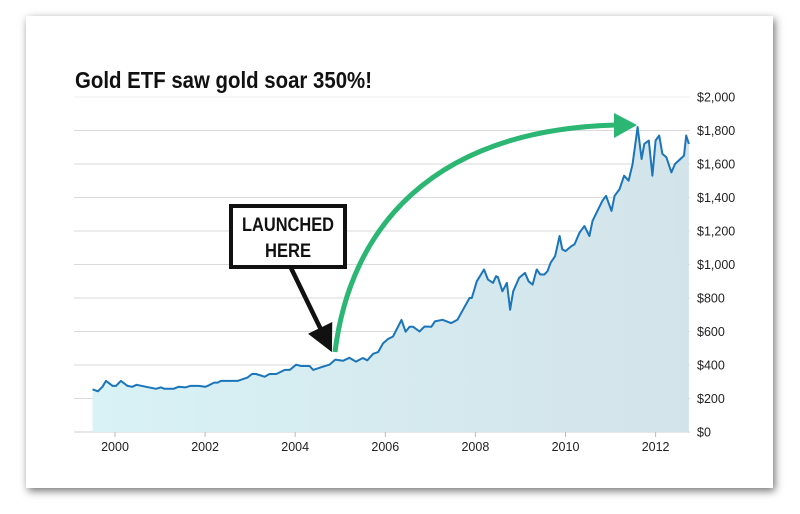 This screenshot has height=514, width=800. I want to click on launched-callout: LAUNCHED HERE, so click(288, 278).